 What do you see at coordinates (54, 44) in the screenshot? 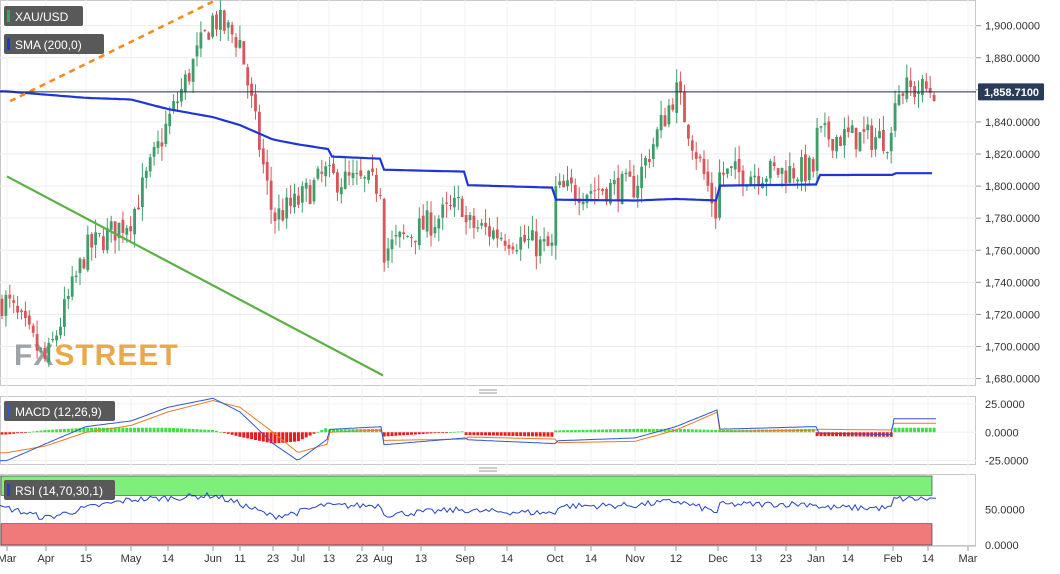
I see `sma-legend: SMA (200,0)` at bounding box center [54, 44].